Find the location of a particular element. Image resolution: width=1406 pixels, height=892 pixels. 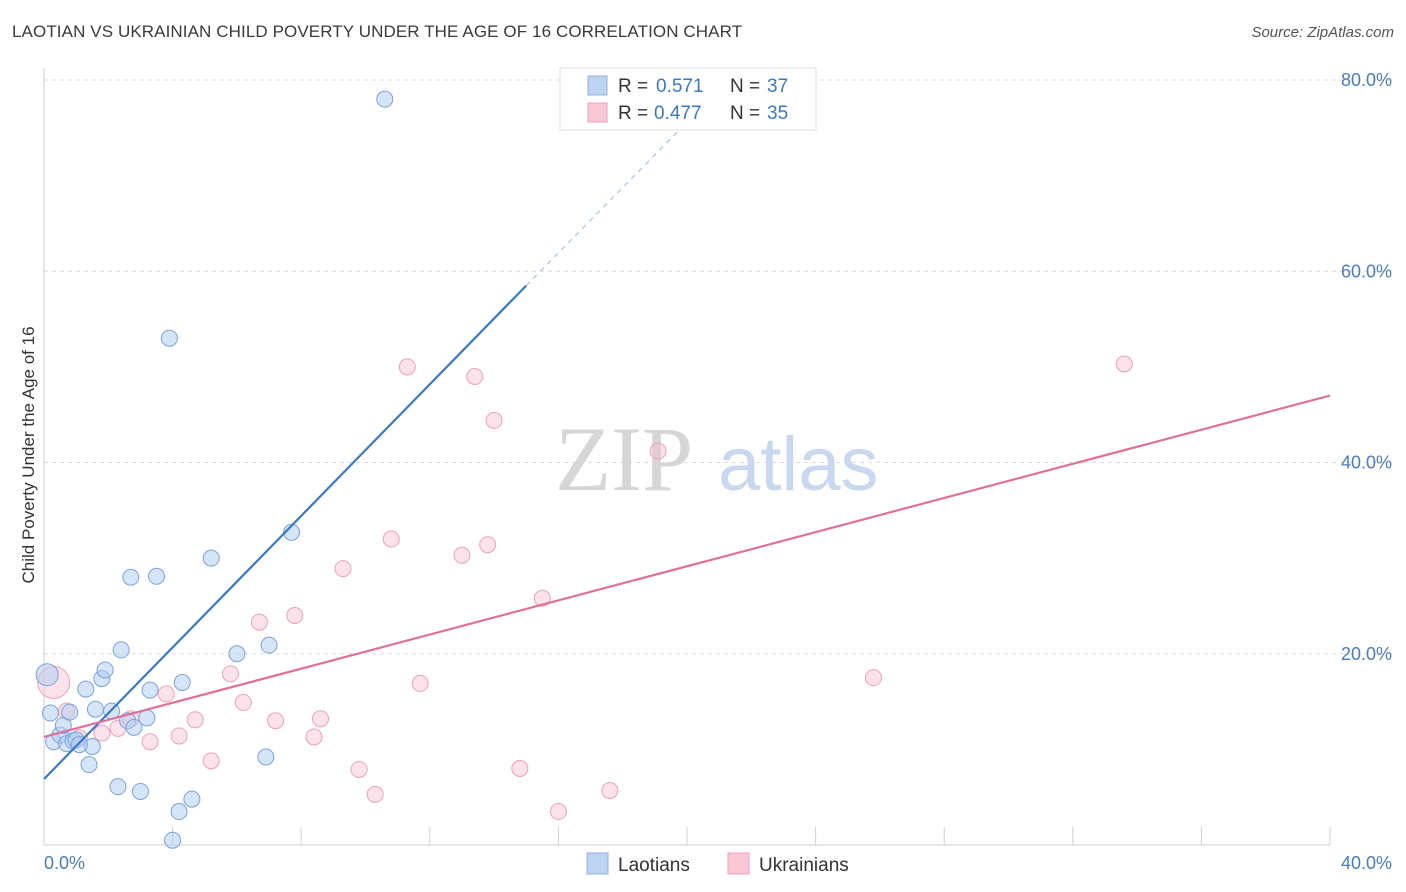

series-legend-label-laotians: Laotians is located at coordinates (654, 865).